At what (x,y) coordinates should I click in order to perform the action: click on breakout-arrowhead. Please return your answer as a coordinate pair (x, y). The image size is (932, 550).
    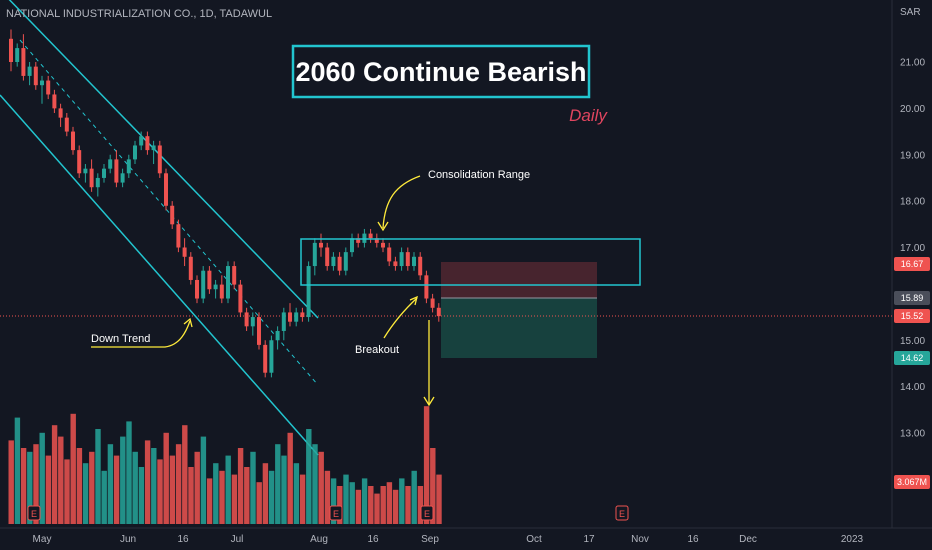
    Looking at the image, I should click on (413, 300).